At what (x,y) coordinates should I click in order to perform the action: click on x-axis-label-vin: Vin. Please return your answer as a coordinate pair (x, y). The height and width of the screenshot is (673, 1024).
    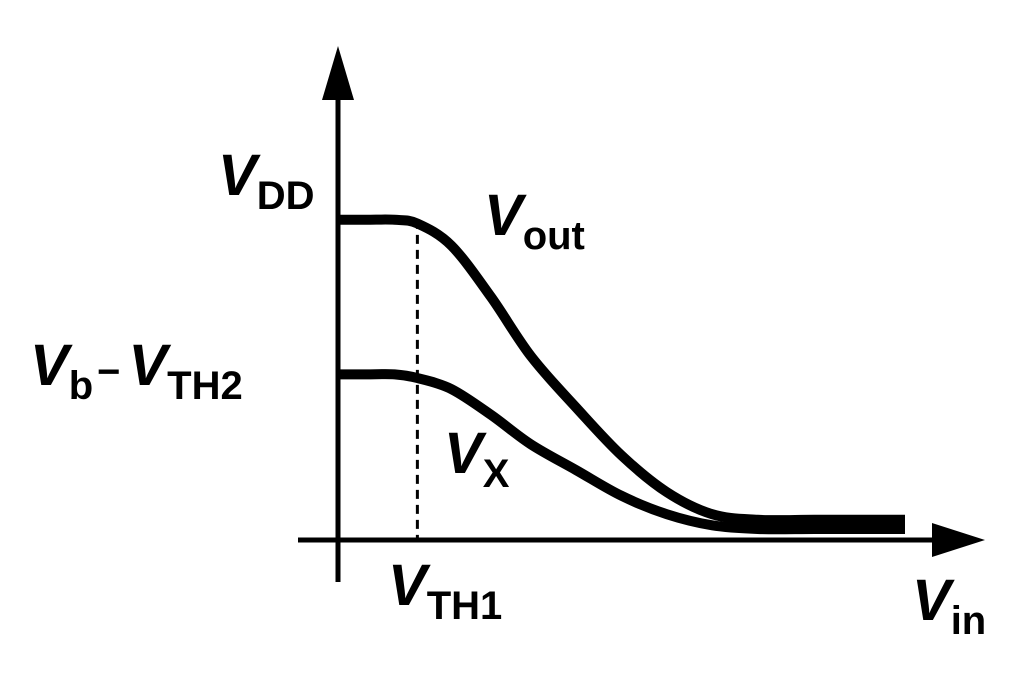
    Looking at the image, I should click on (949, 605).